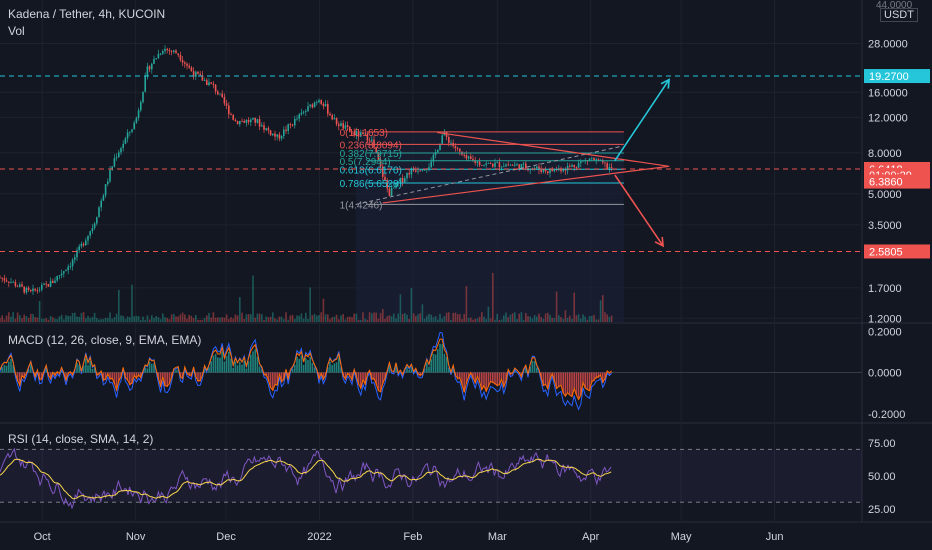 The image size is (932, 550). I want to click on currency-label: USDT, so click(899, 15).